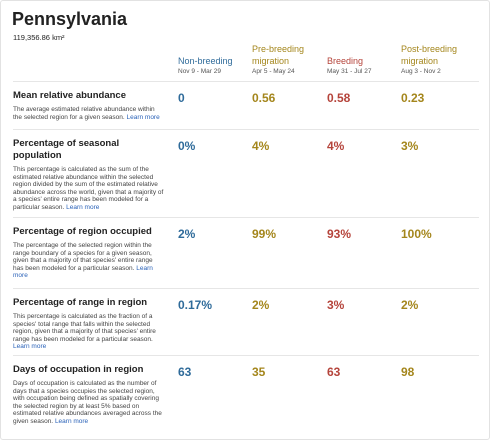  What do you see at coordinates (349, 71) in the screenshot?
I see `column-dates: May 31 - Jul 27` at bounding box center [349, 71].